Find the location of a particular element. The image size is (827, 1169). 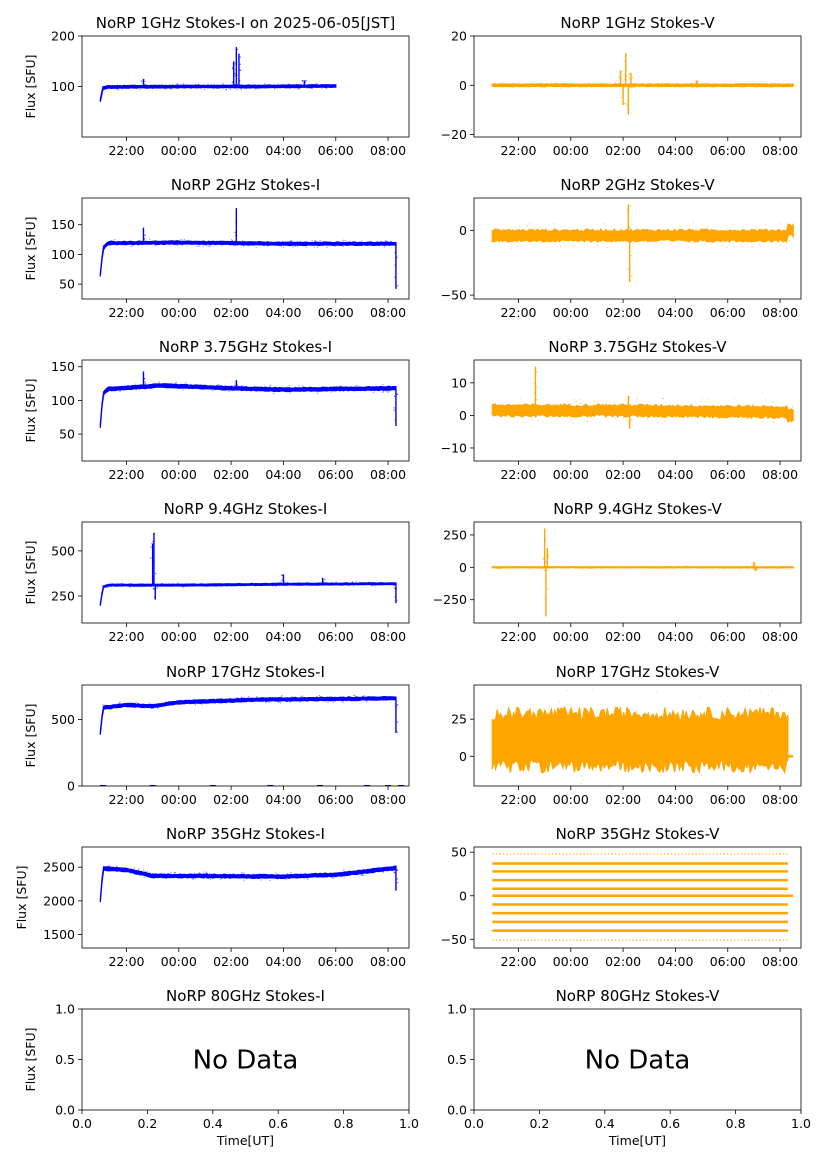

y-tick-label: 100 is located at coordinates (63, 400).